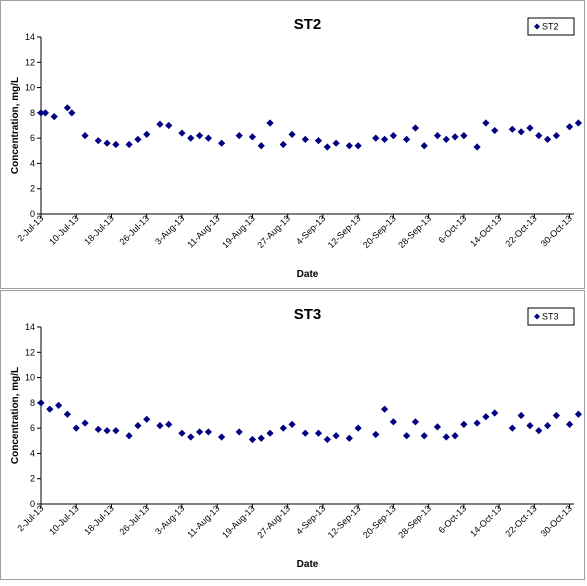 This screenshot has height=586, width=587. Describe the element at coordinates (308, 24) in the screenshot. I see `chart-title: ST2` at that location.